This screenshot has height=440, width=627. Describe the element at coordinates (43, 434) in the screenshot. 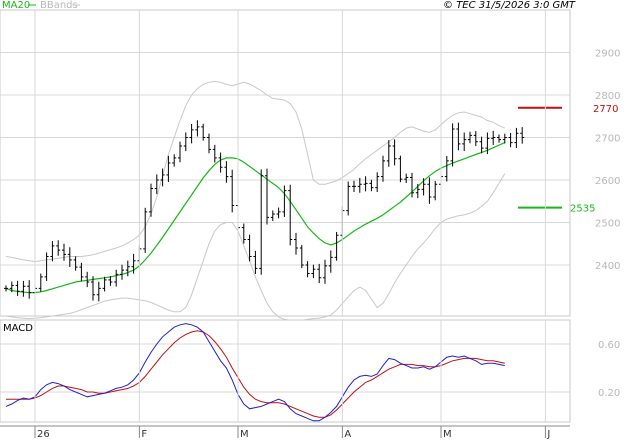

I see `x-tick-label: 26` at that location.